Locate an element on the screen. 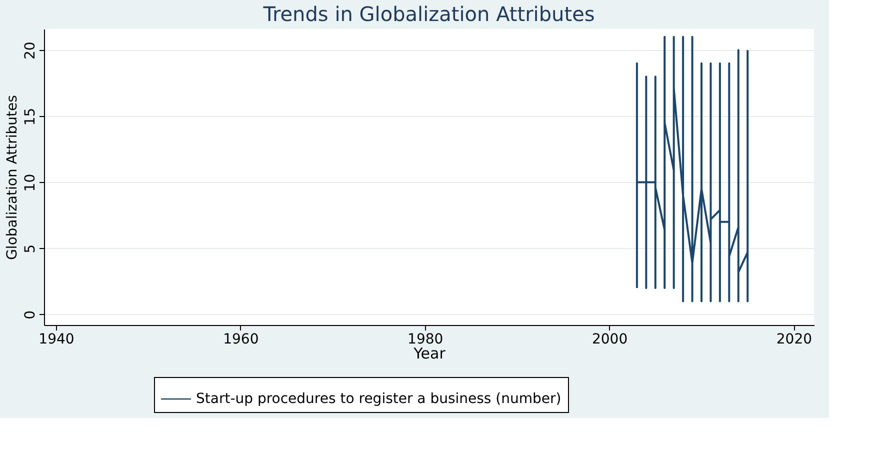  line-series is located at coordinates (692, 169).